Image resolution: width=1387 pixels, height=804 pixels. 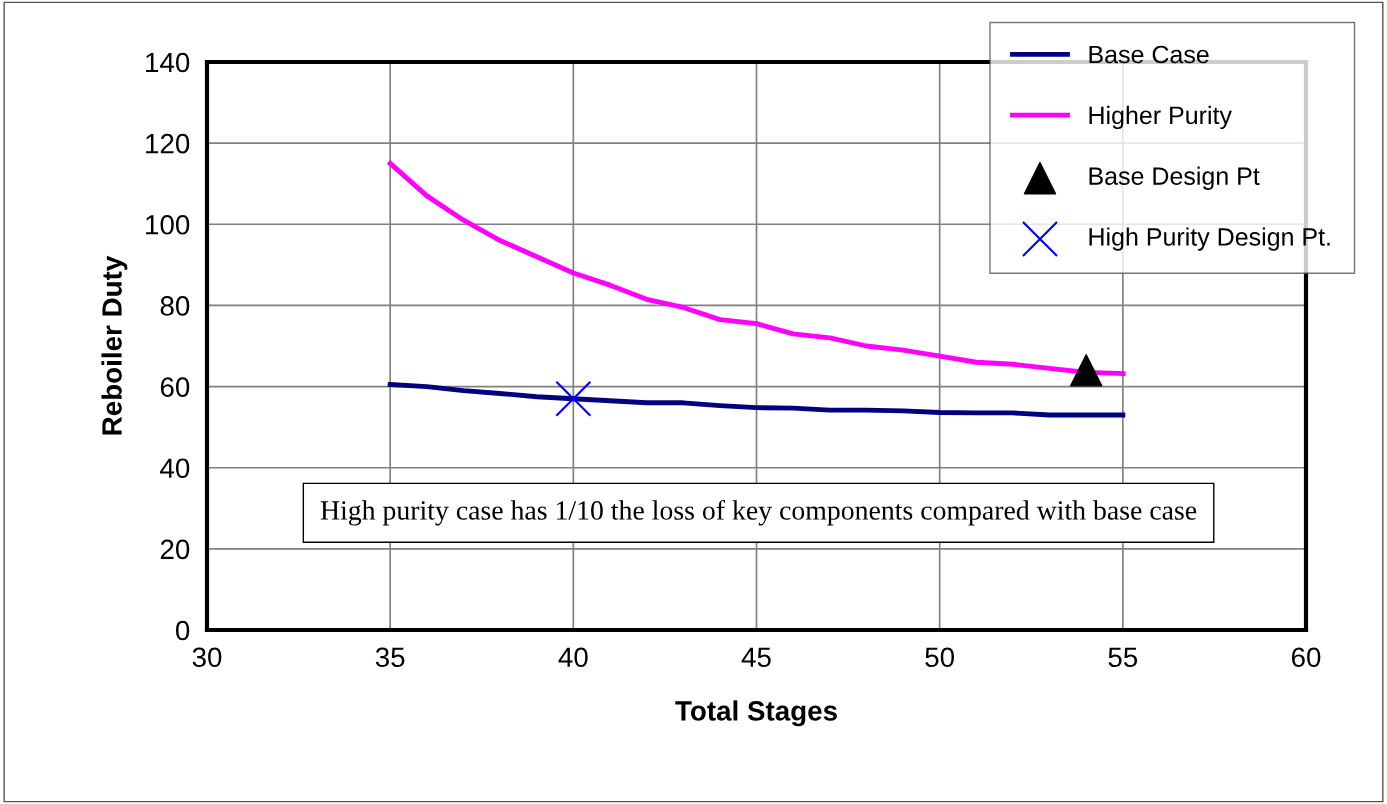 I want to click on y-tick-label: 60, so click(x=175, y=387).